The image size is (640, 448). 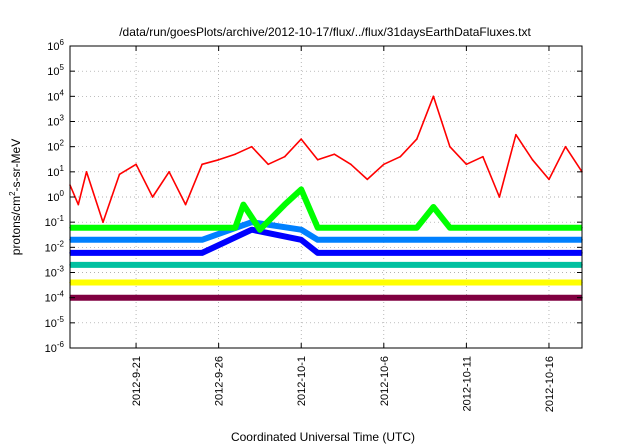 What do you see at coordinates (16, 225) in the screenshot?
I see `y-axis-label-pre: protons/cm` at bounding box center [16, 225].